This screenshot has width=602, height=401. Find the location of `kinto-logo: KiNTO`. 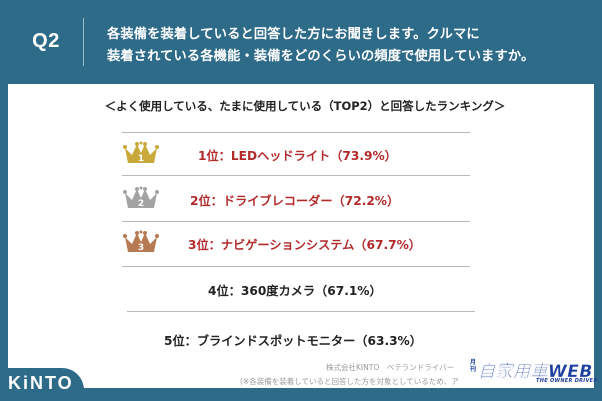

kinto-logo: KiNTO is located at coordinates (41, 383).